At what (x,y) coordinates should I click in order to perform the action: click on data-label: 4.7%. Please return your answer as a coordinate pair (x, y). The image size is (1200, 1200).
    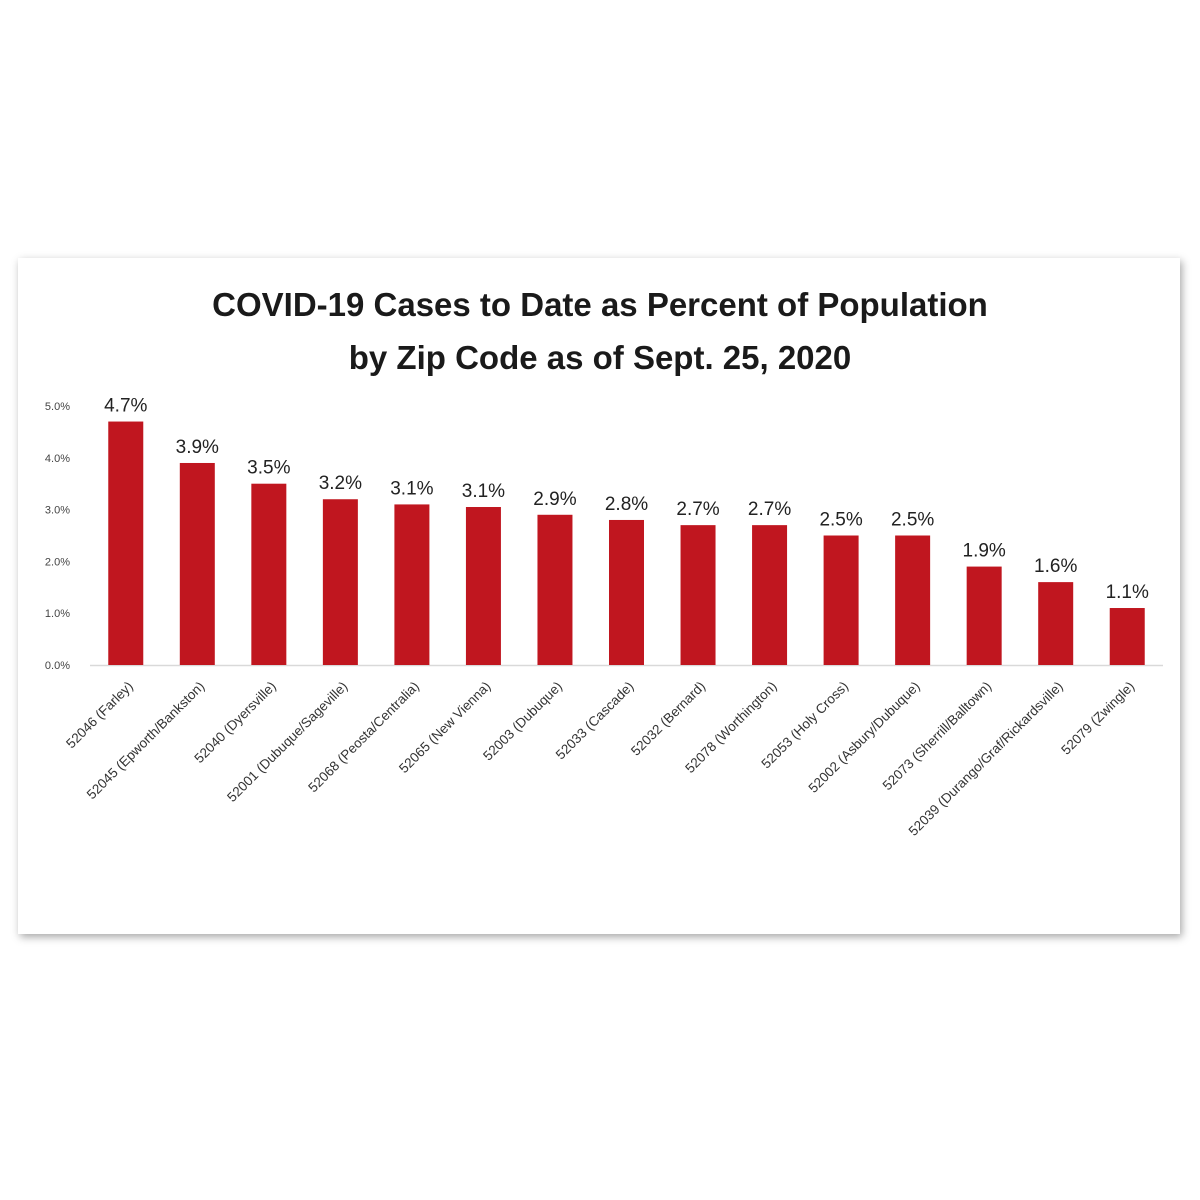
    Looking at the image, I should click on (125, 406).